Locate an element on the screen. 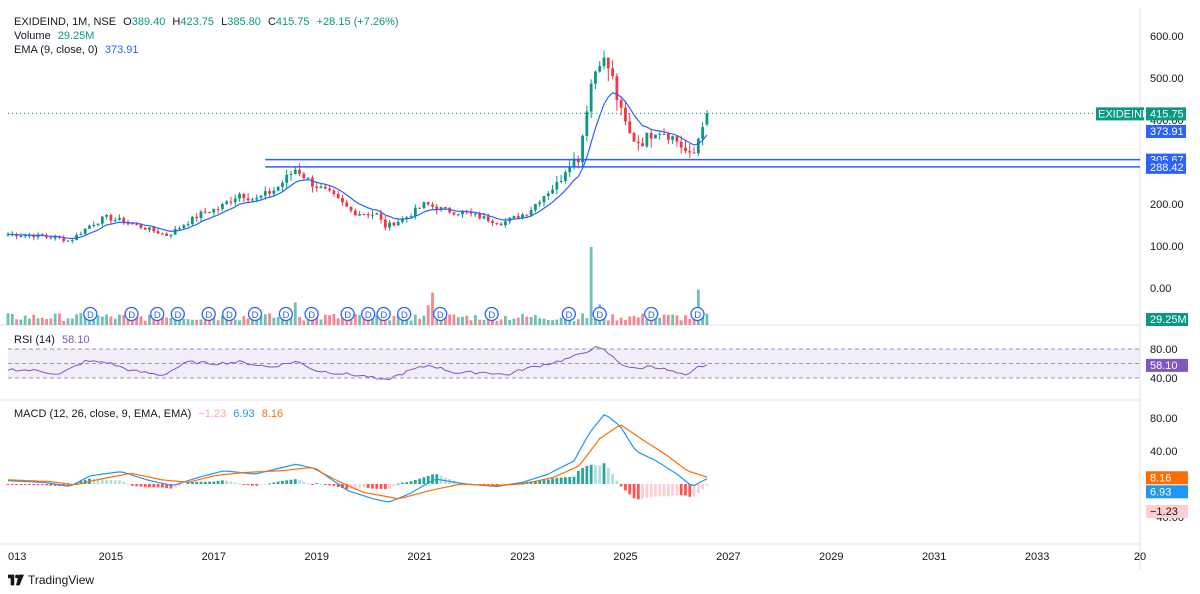 This screenshot has width=1200, height=594. price-tick-label: 200.00 is located at coordinates (1167, 205).